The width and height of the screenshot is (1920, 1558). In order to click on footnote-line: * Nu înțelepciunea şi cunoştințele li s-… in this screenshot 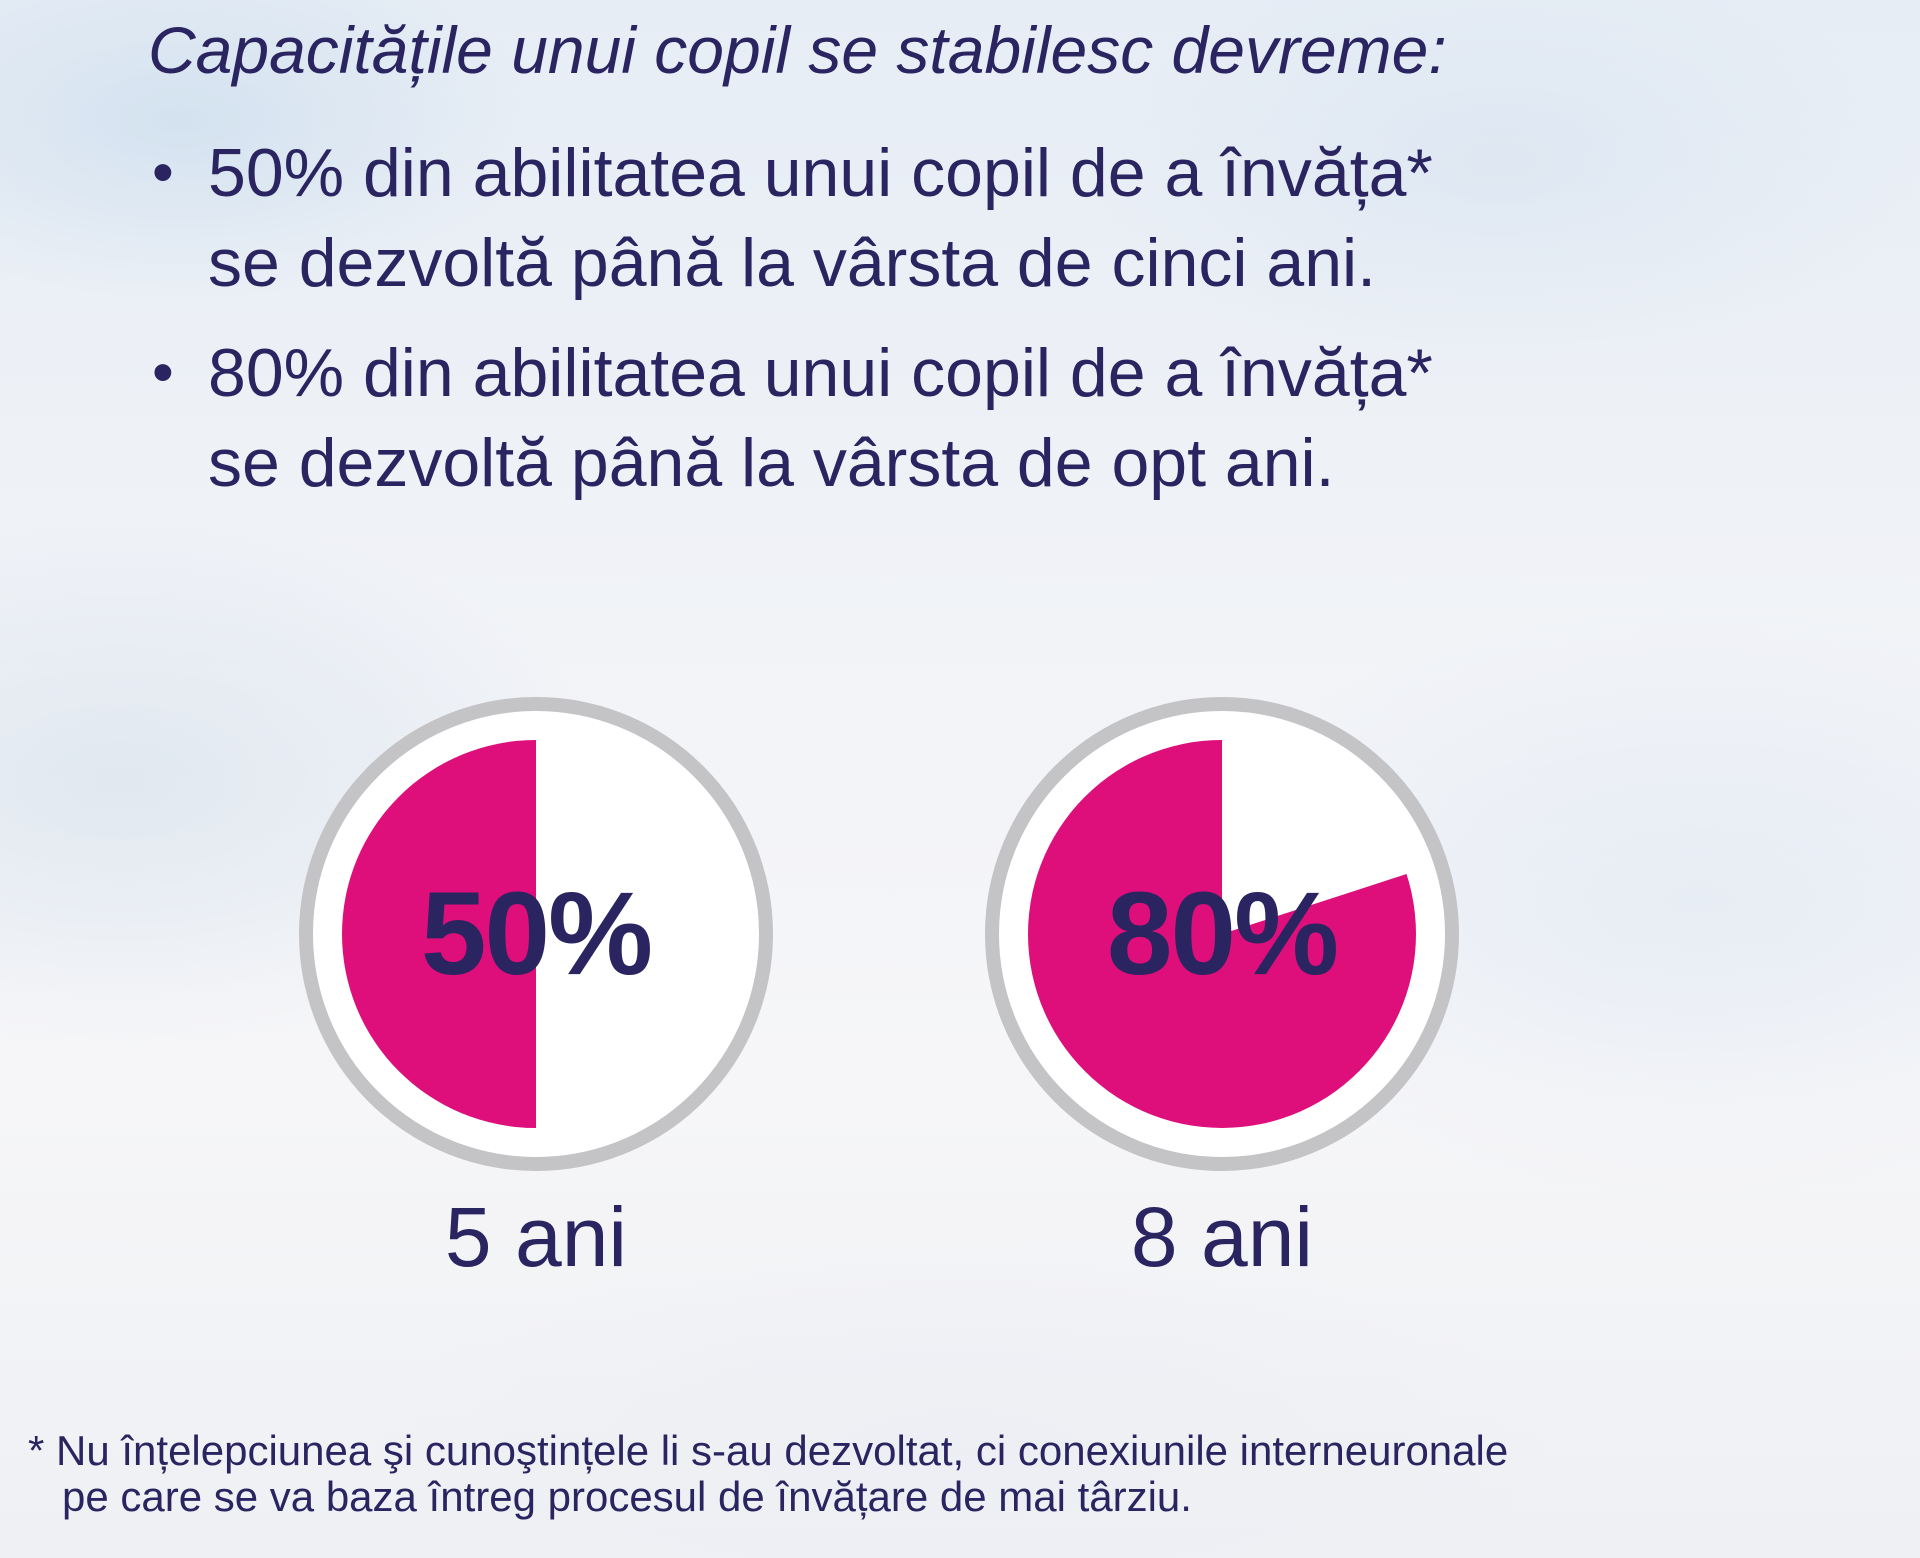, I will do `click(768, 1450)`.